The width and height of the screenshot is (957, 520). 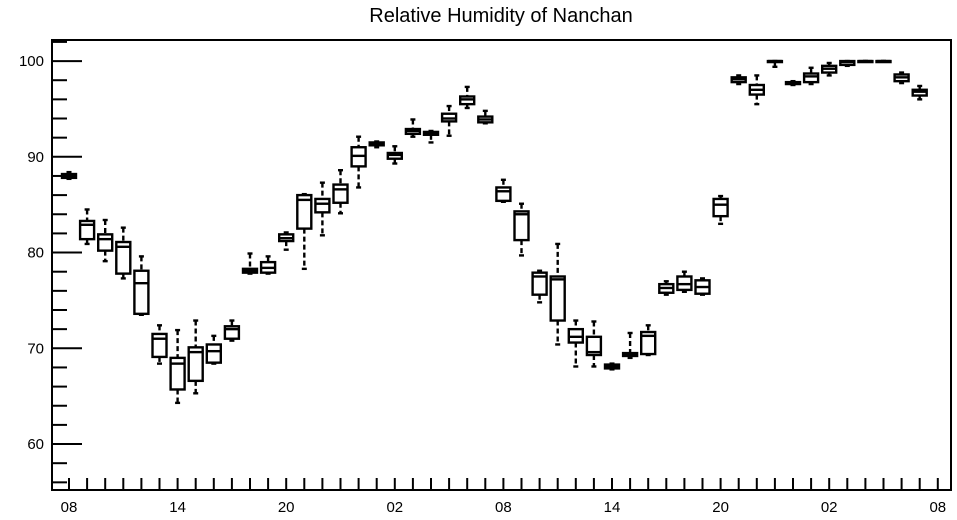 I want to click on chart-title: Relative Humidity of Nanchan, so click(x=500, y=16).